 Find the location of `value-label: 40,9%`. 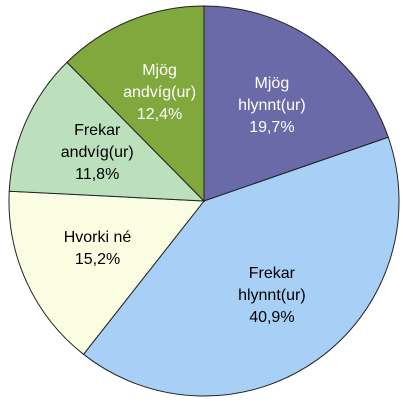

value-label: 40,9% is located at coordinates (272, 318).